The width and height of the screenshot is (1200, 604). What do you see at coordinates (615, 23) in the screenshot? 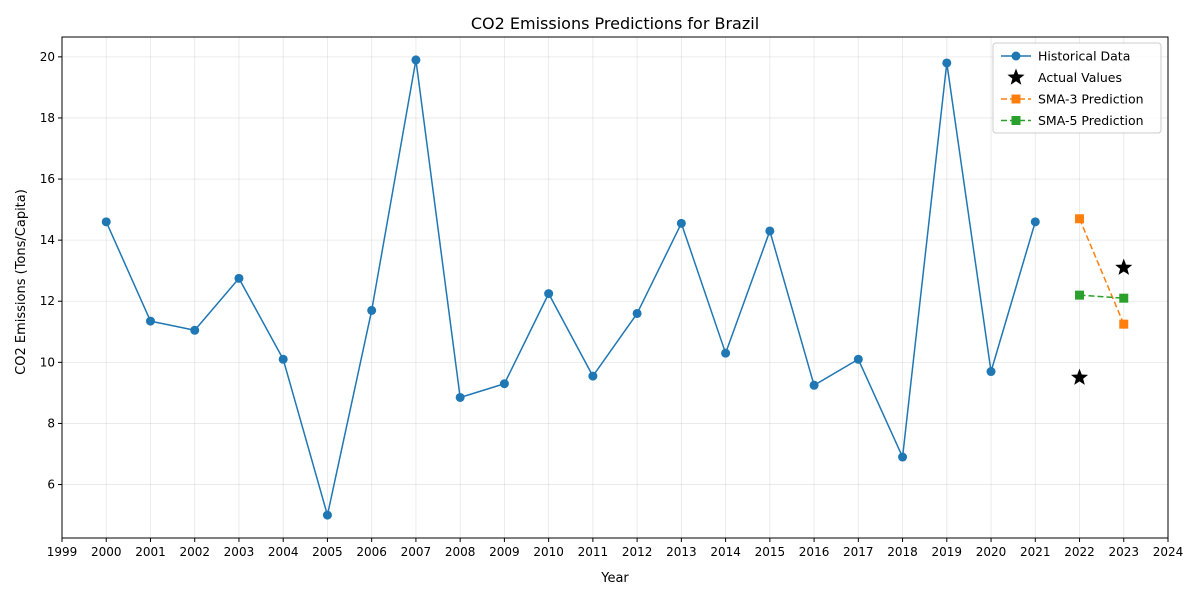
I see `chart-title: CO2 Emissions Predictions for Brazil` at bounding box center [615, 23].